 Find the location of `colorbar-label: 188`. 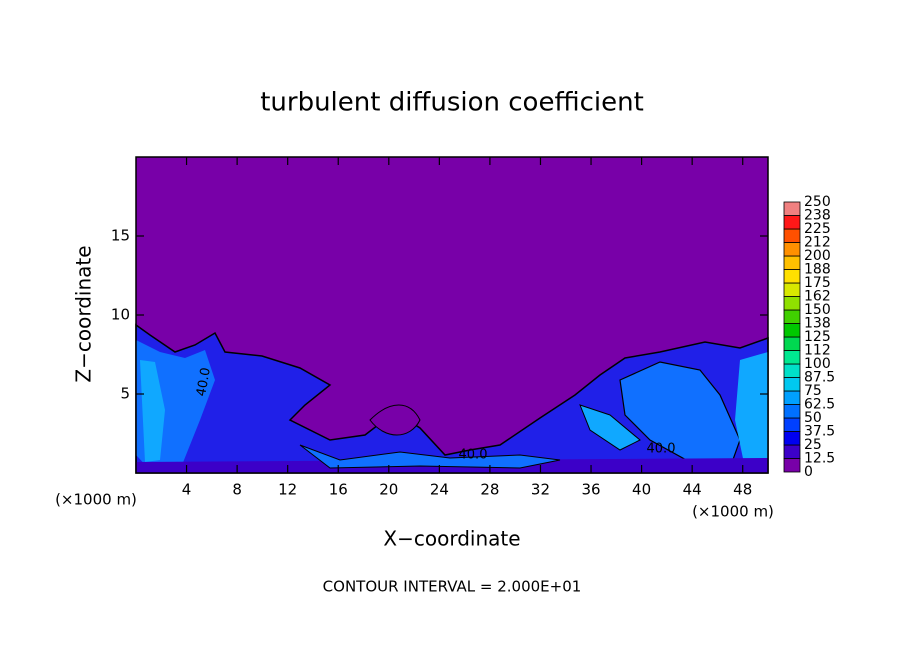

colorbar-label: 188 is located at coordinates (817, 270).